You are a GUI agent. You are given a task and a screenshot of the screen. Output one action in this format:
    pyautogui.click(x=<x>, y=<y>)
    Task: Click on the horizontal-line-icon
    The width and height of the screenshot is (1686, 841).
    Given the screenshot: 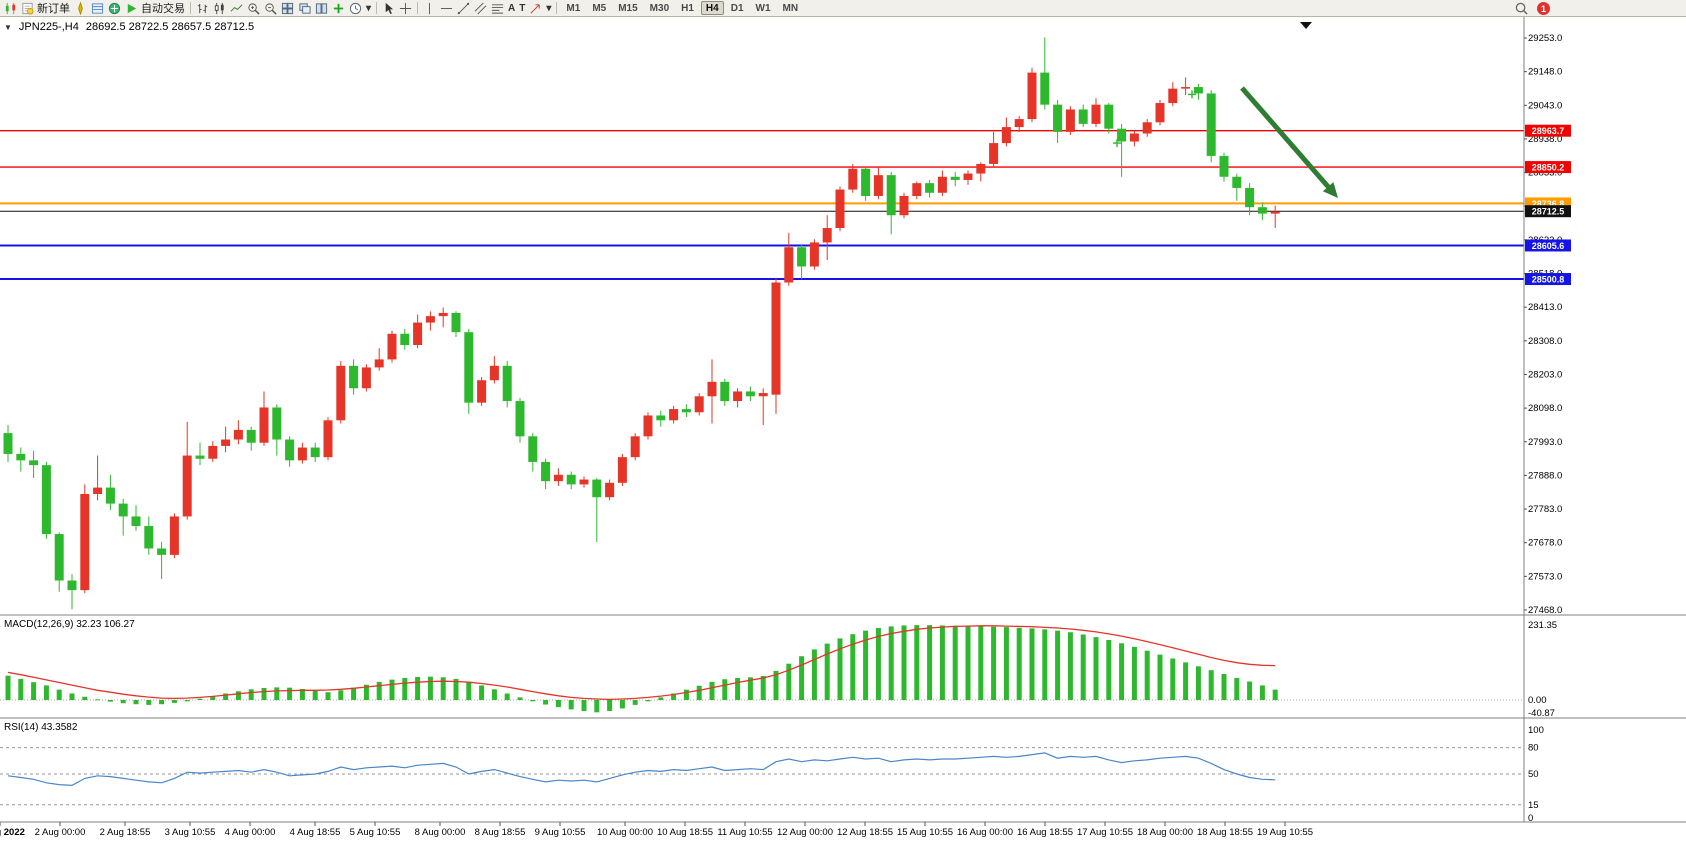 What is the action you would take?
    pyautogui.click(x=446, y=8)
    